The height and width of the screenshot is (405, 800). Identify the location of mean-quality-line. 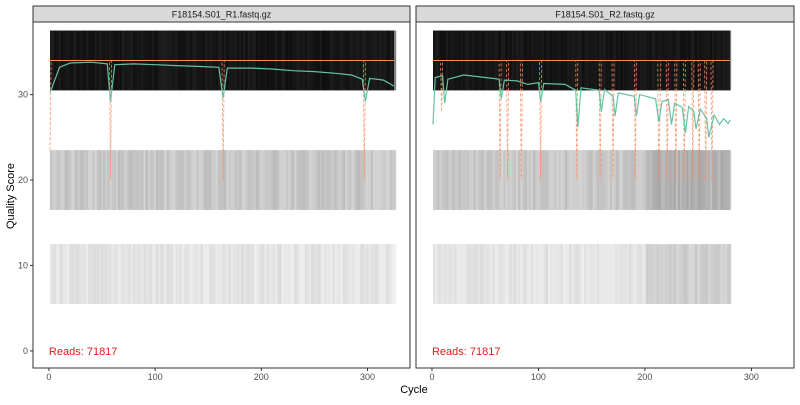
(581, 106).